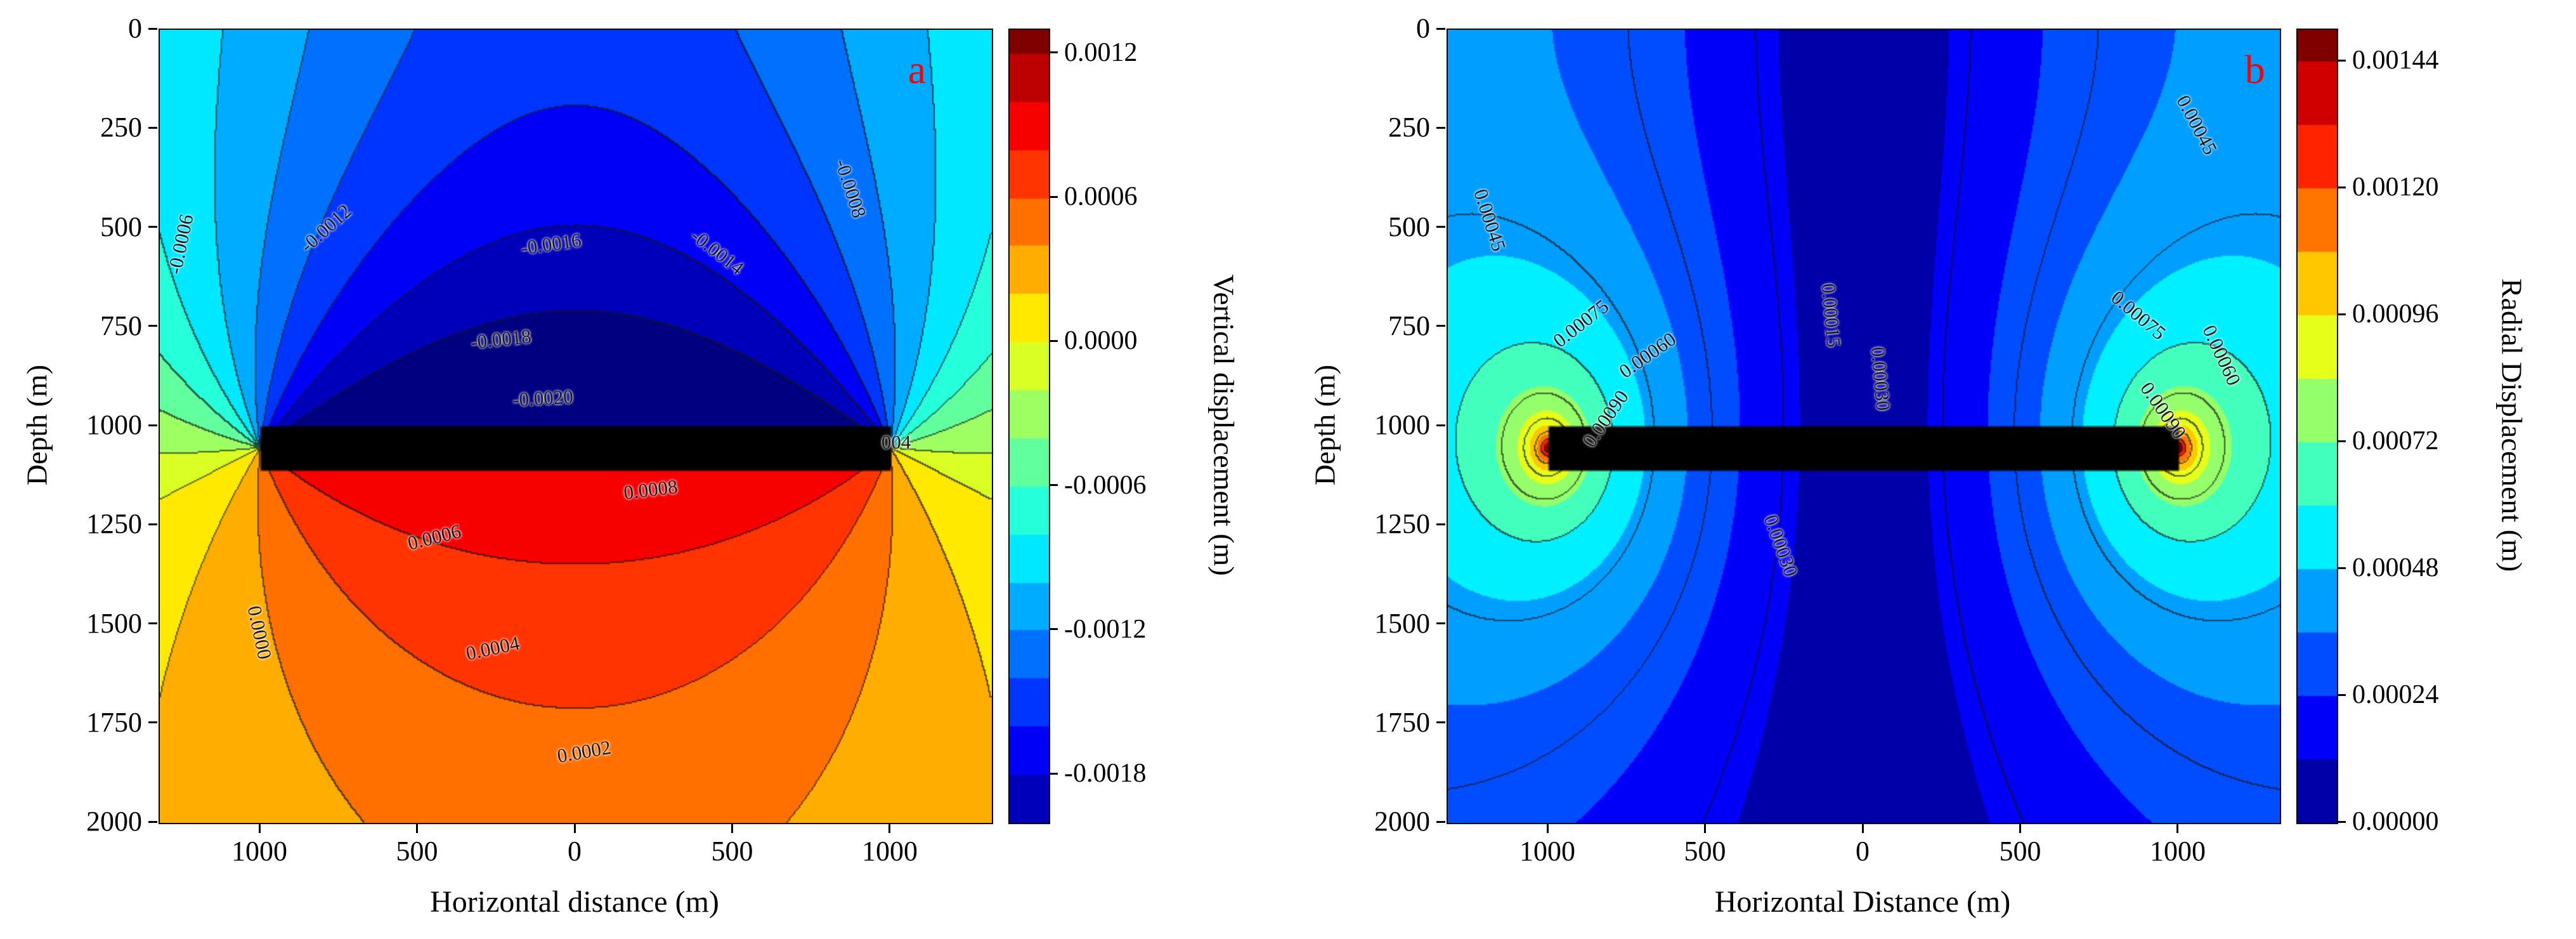 This screenshot has height=939, width=2576. Describe the element at coordinates (2396, 441) in the screenshot. I see `colorbar-tick-label: 0.00072` at that location.